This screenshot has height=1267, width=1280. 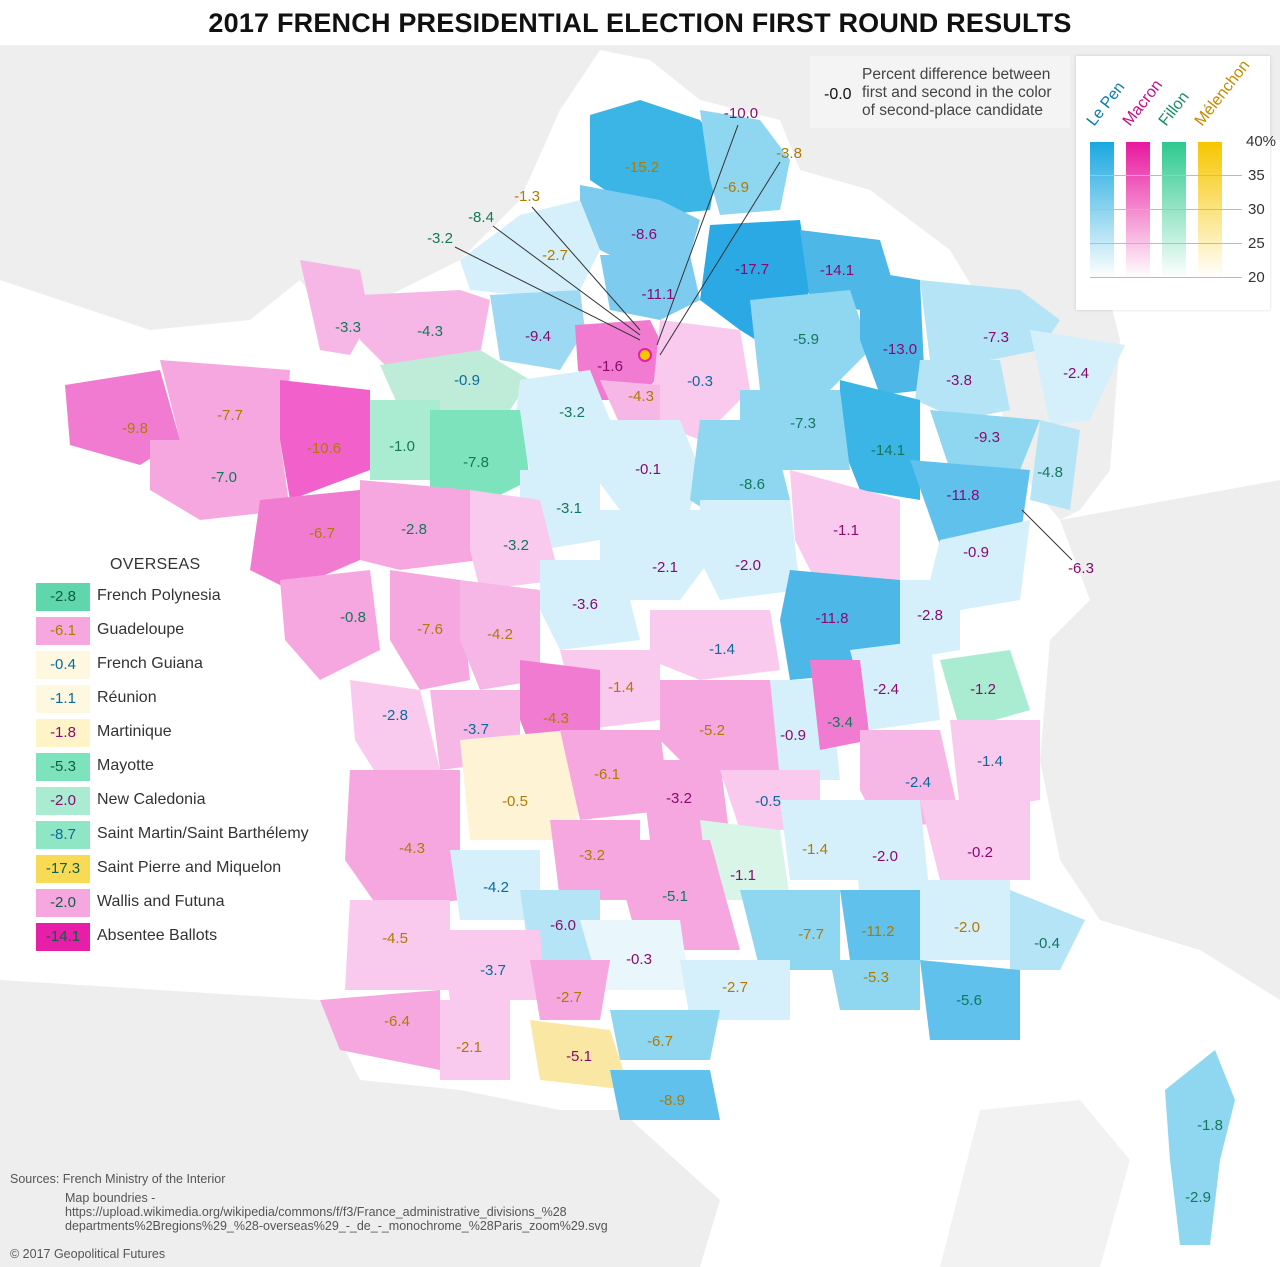 I want to click on dept-region-orne, so click(x=455, y=380).